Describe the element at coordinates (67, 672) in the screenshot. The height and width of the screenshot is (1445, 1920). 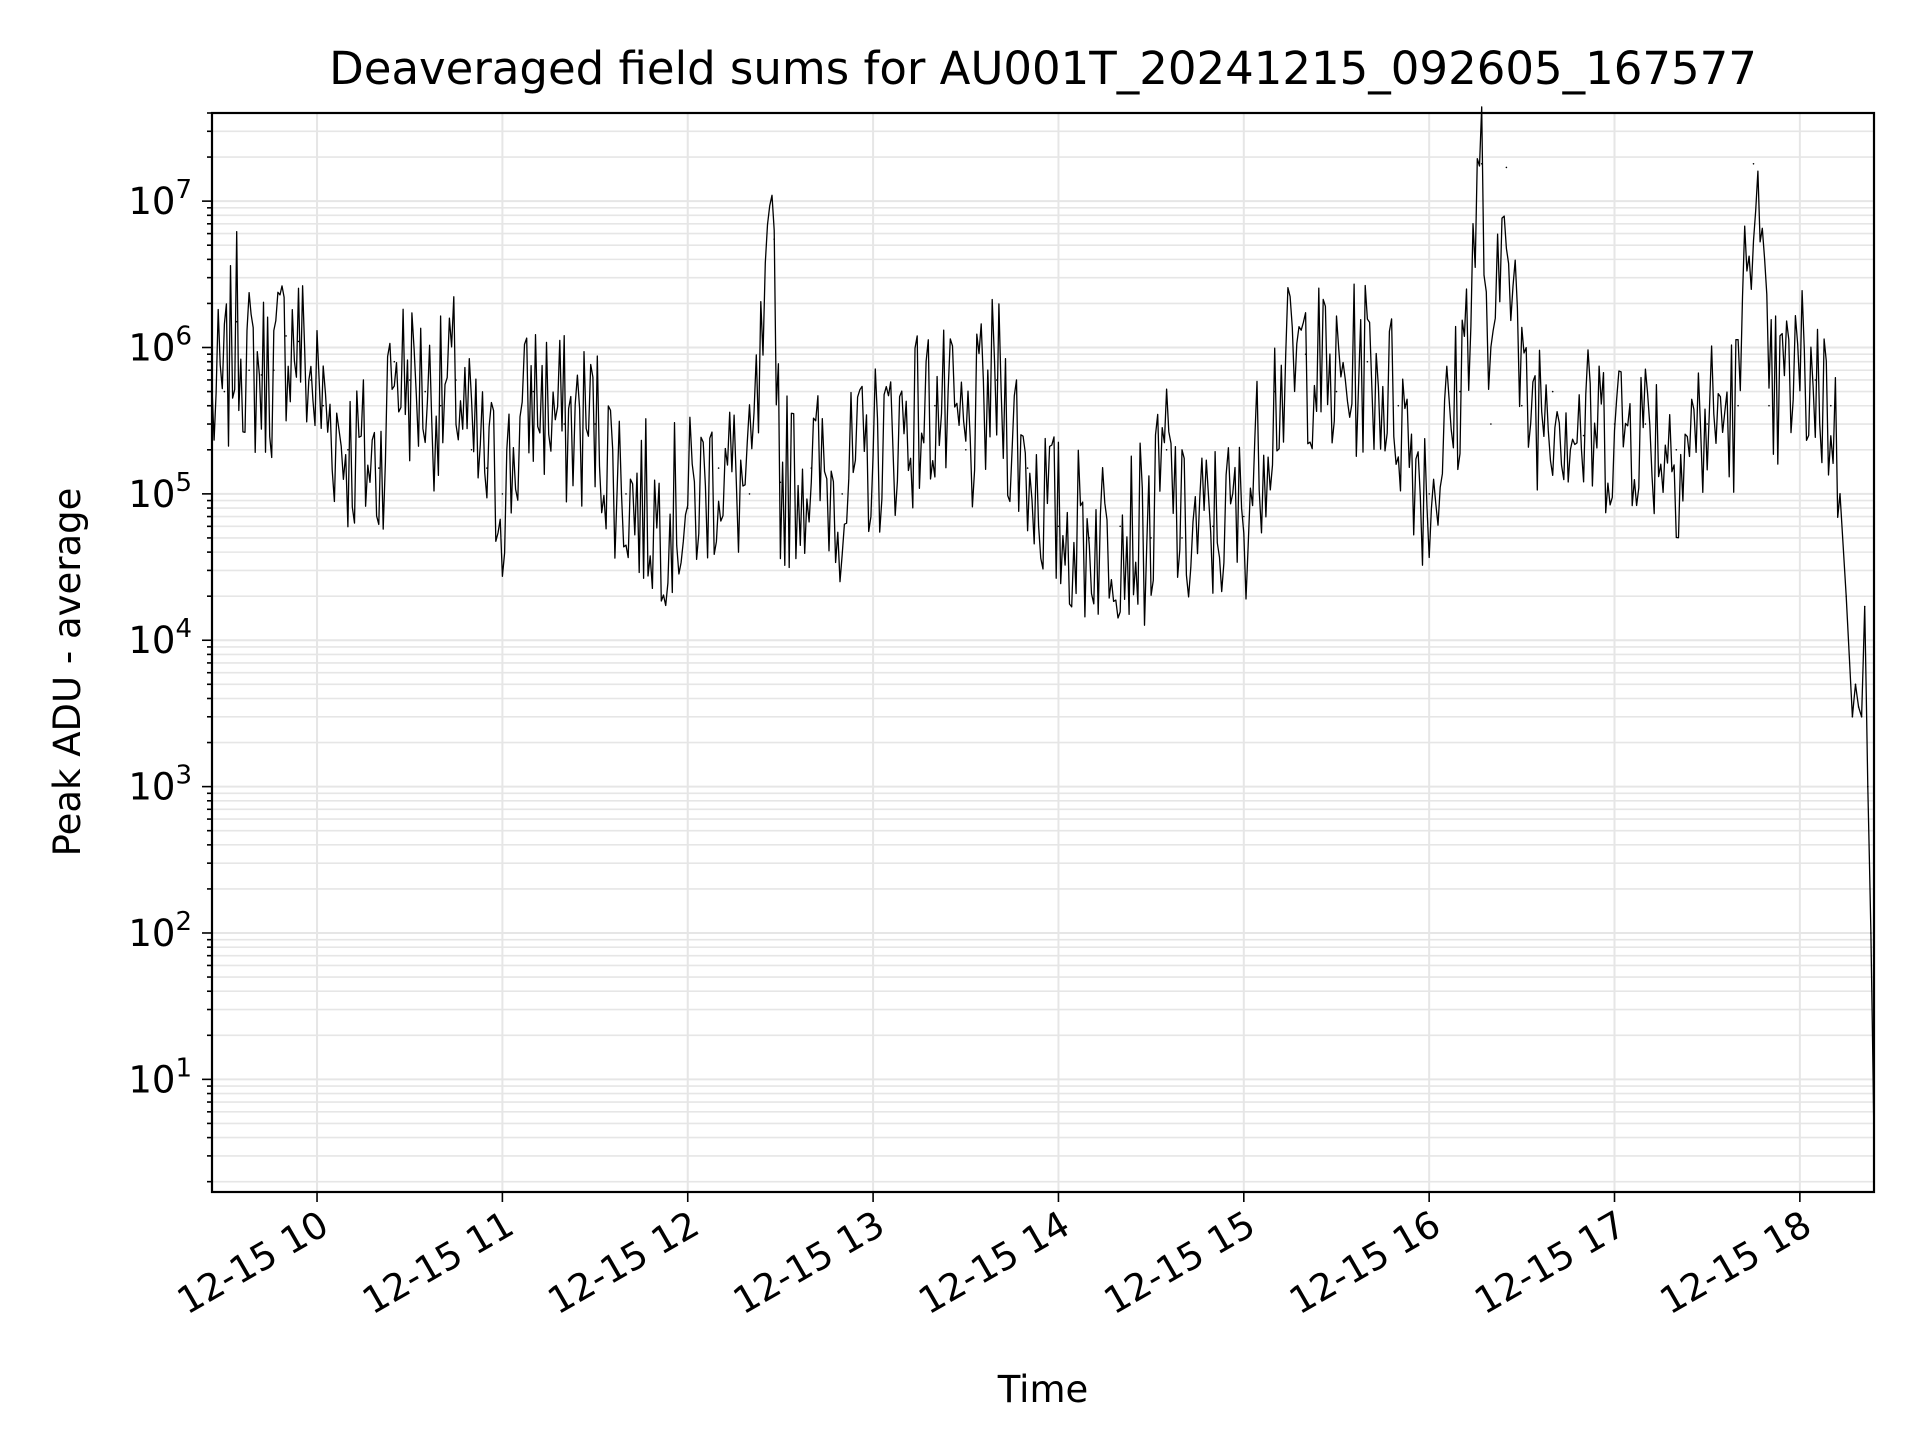
I see `y-axis-label: Peak ADU - average` at that location.